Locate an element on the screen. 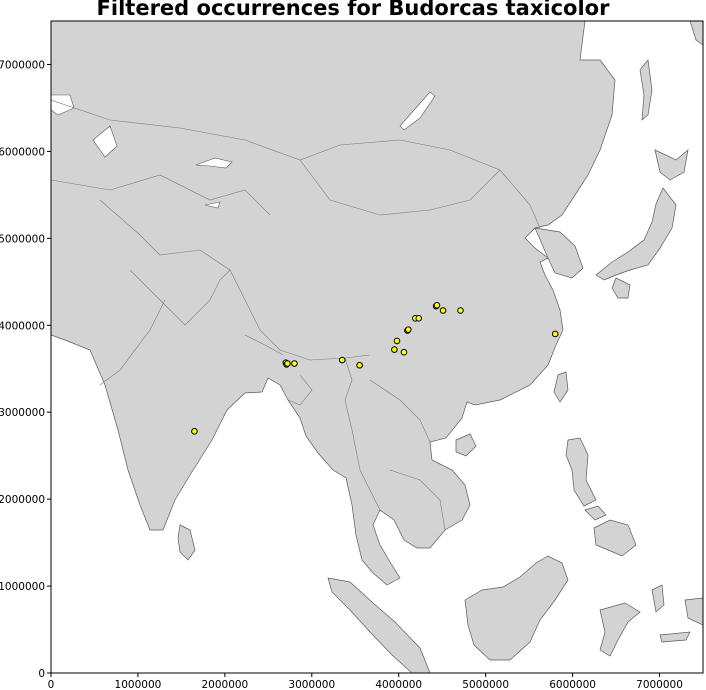  caspian-edge is located at coordinates (63, 105).